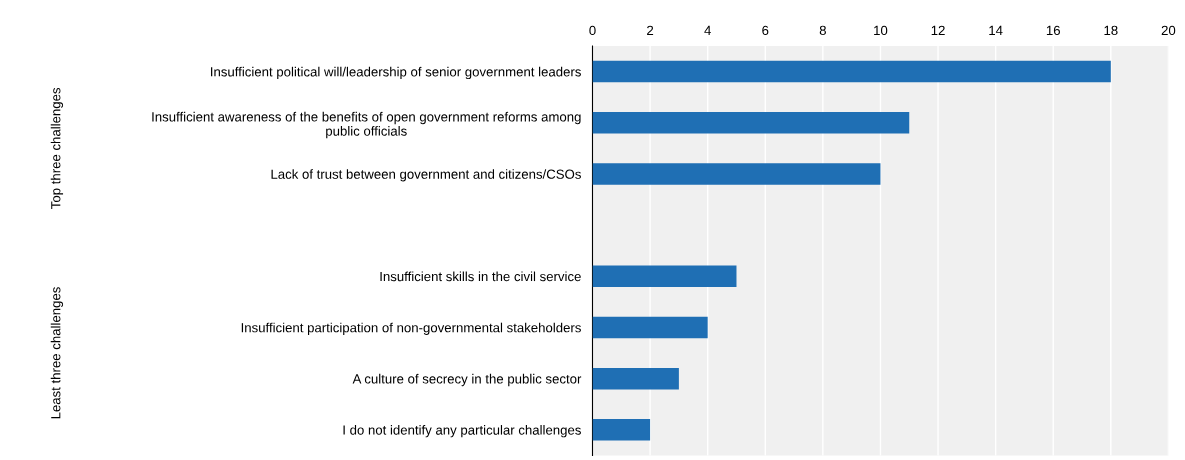 This screenshot has width=1185, height=460. What do you see at coordinates (57, 353) in the screenshot?
I see `text: Least three challenges` at bounding box center [57, 353].